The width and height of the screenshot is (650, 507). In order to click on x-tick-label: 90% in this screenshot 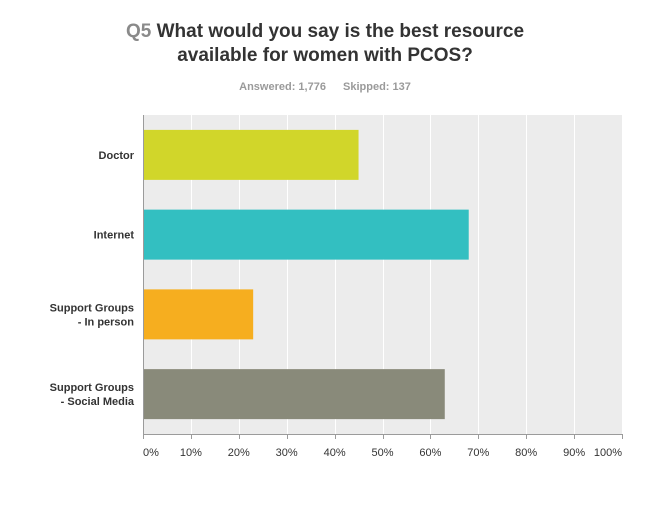, I will do `click(574, 453)`.